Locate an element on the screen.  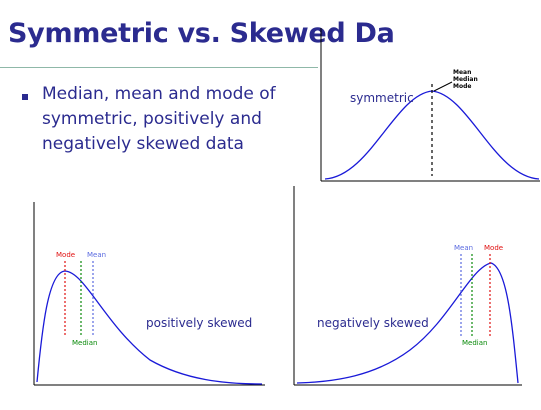
positive-mode-label: Mode is located at coordinates (65, 255).